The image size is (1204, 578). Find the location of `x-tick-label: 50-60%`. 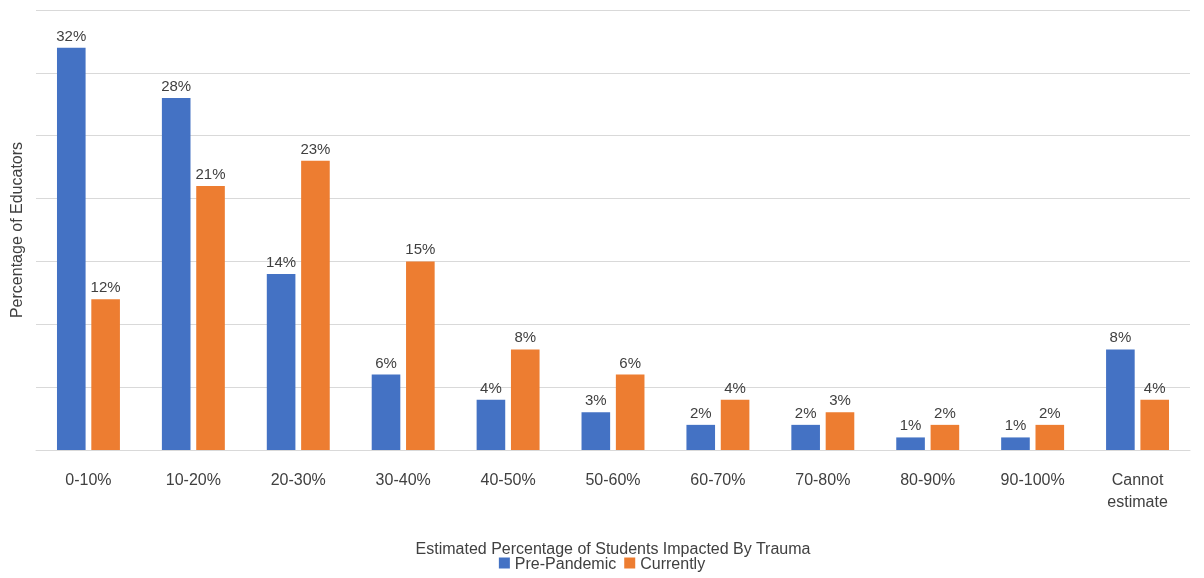

x-tick-label: 50-60% is located at coordinates (613, 479).